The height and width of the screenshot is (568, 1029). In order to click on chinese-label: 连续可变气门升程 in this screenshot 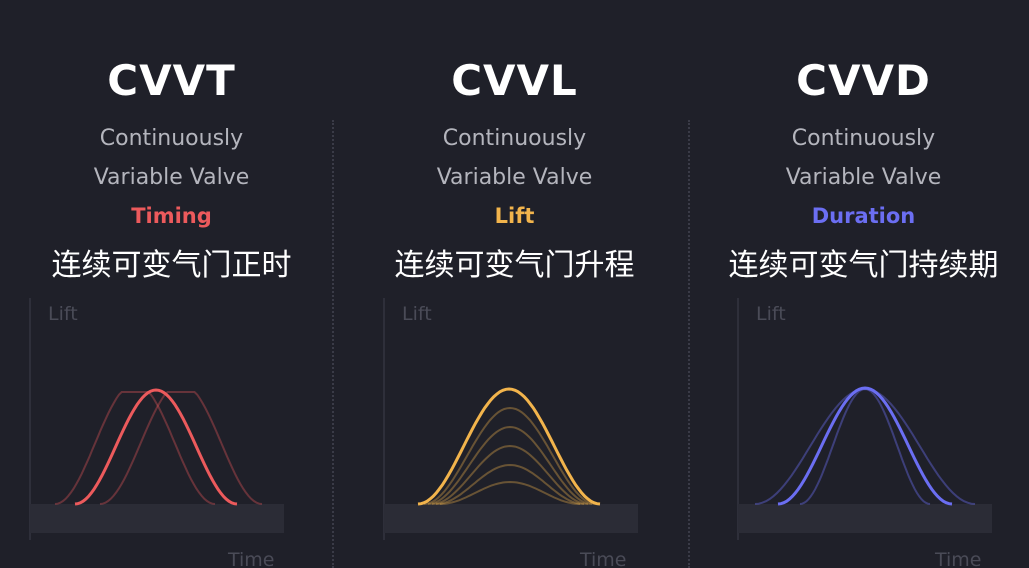, I will do `click(514, 265)`.